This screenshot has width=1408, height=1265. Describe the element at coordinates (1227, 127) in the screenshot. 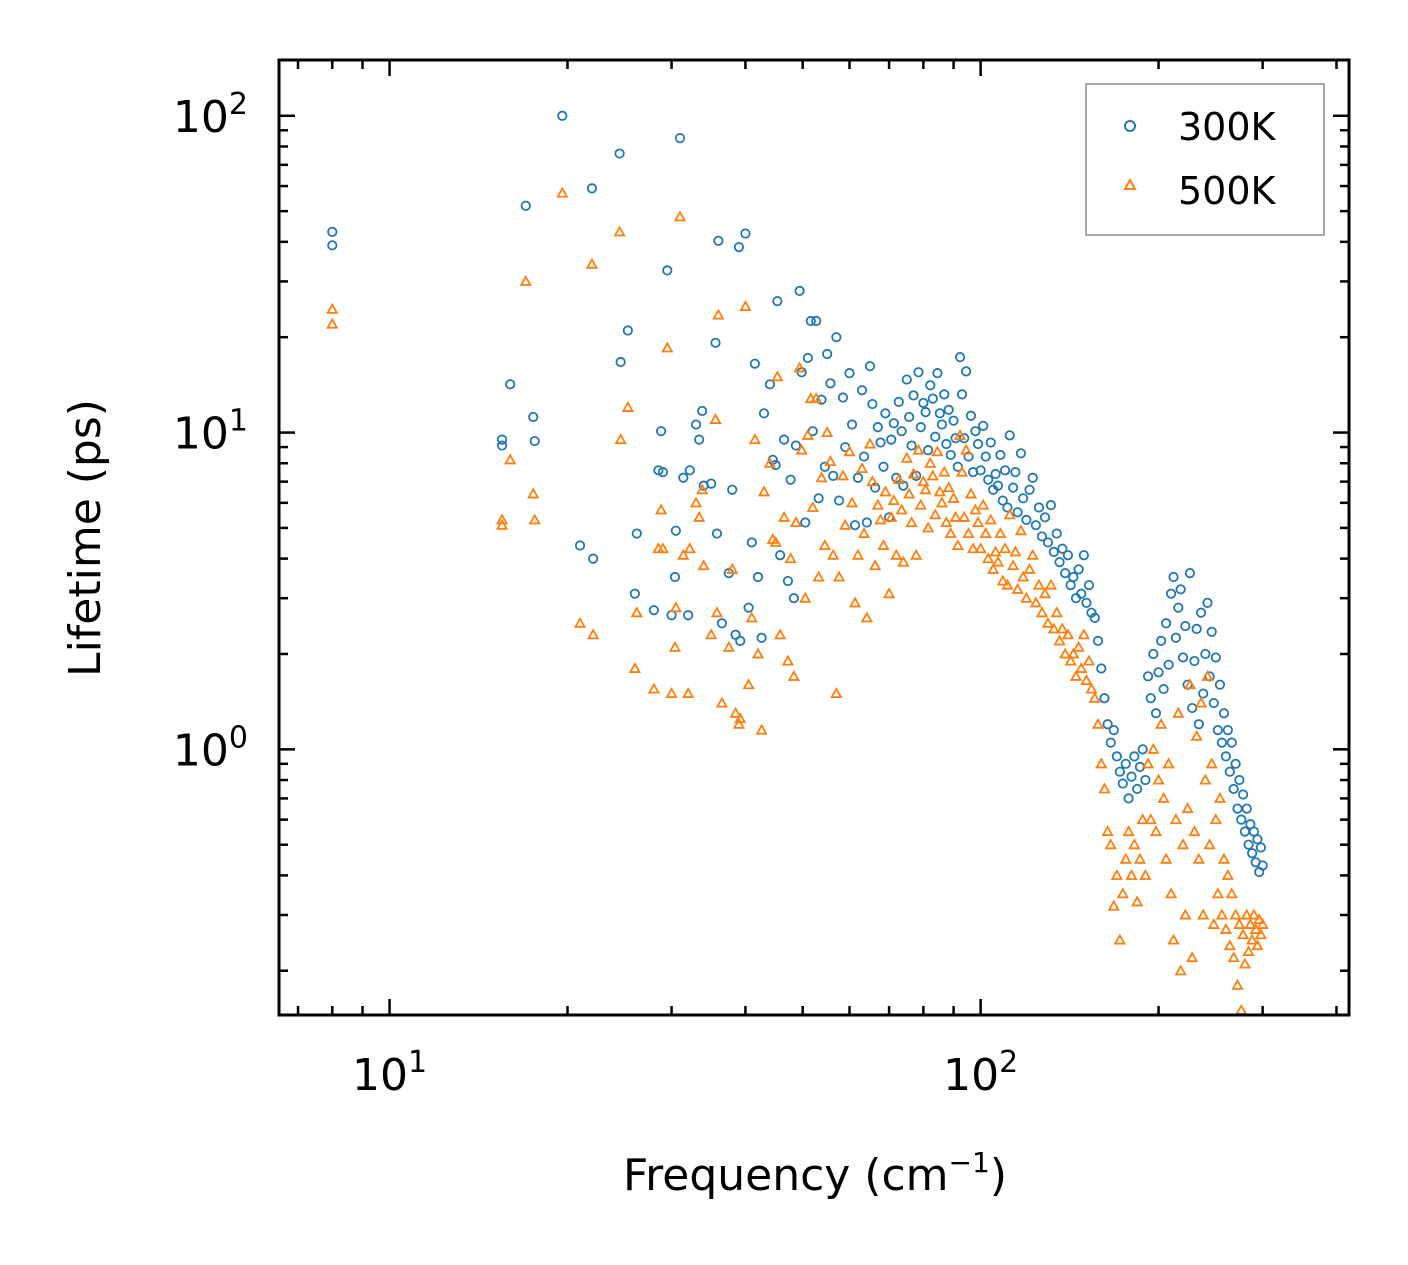

I see `legend-label-300k: 300K` at that location.